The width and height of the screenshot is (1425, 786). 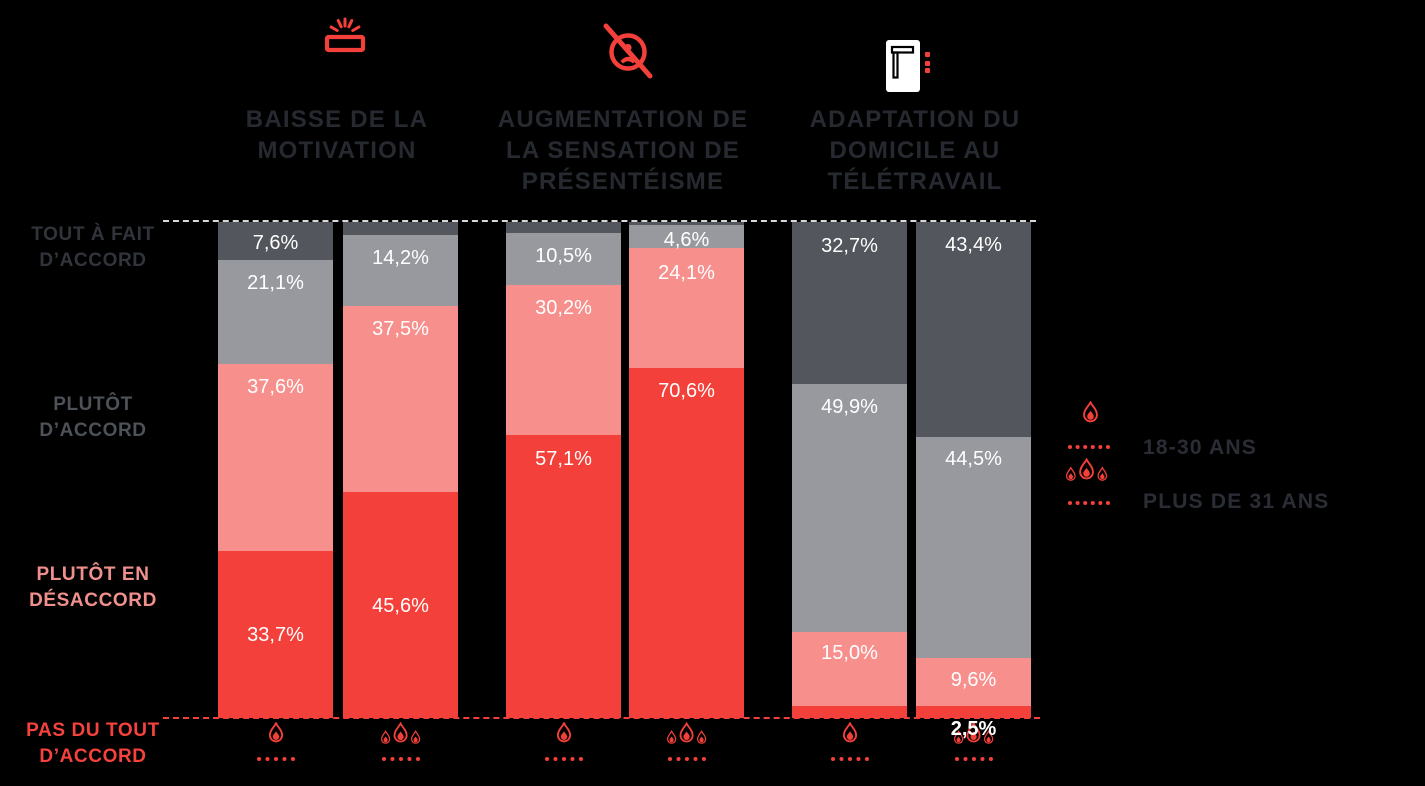 What do you see at coordinates (686, 391) in the screenshot?
I see `bar-value-label: 70,6%` at bounding box center [686, 391].